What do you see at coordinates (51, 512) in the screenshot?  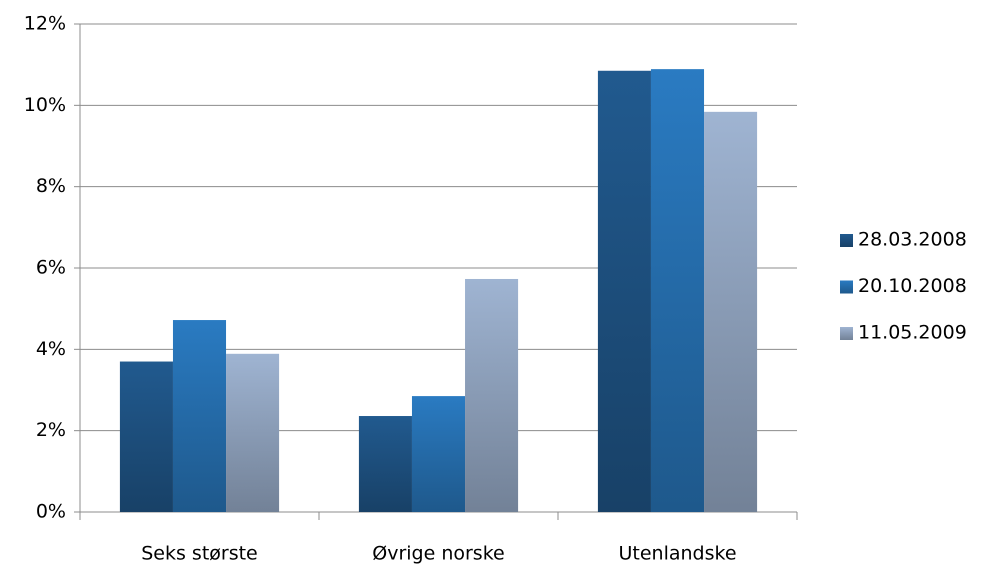 I see `y-tick-label: 0%` at bounding box center [51, 512].